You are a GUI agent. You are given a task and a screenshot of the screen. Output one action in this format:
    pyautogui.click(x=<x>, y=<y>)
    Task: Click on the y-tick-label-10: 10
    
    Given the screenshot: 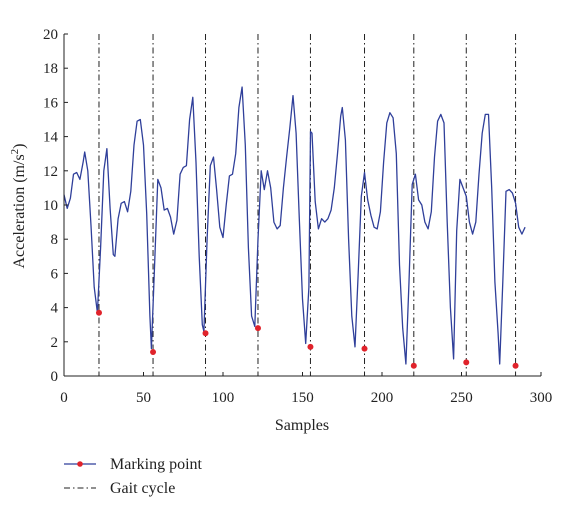 What is the action you would take?
    pyautogui.click(x=50, y=206)
    